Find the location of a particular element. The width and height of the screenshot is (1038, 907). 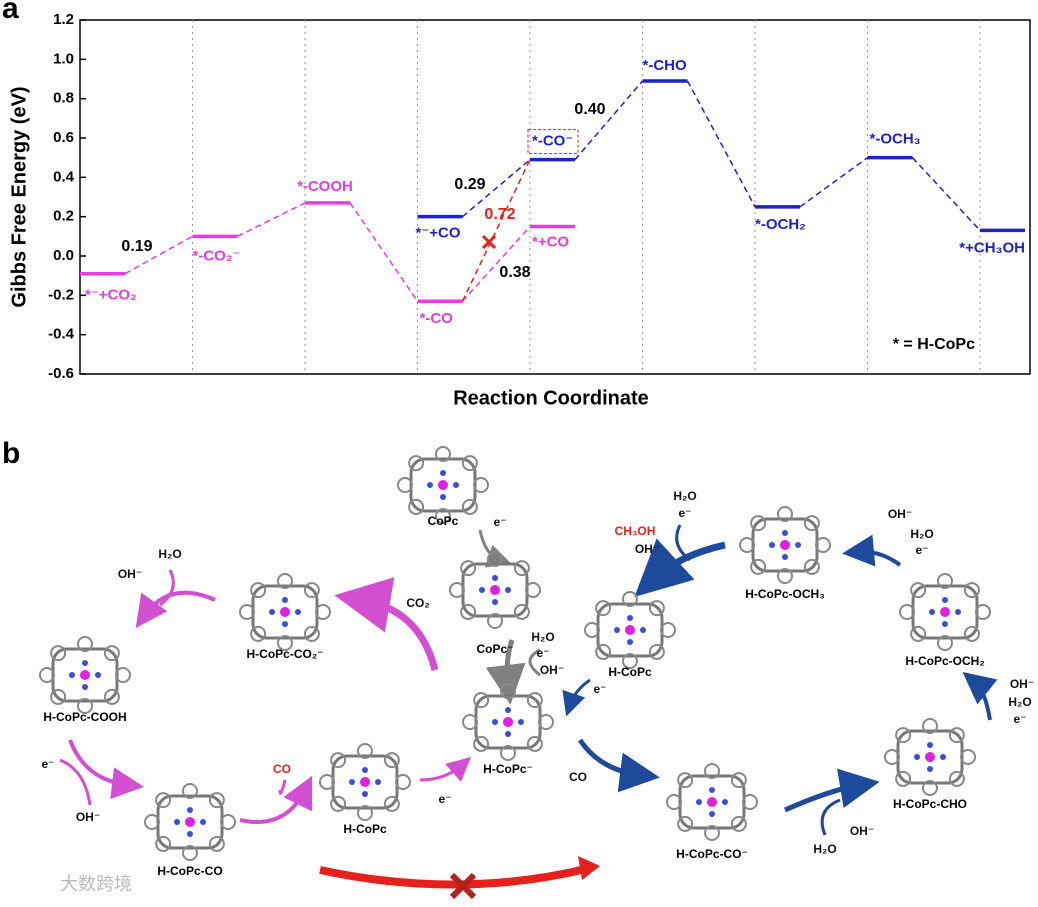

connector is located at coordinates (384, 252).